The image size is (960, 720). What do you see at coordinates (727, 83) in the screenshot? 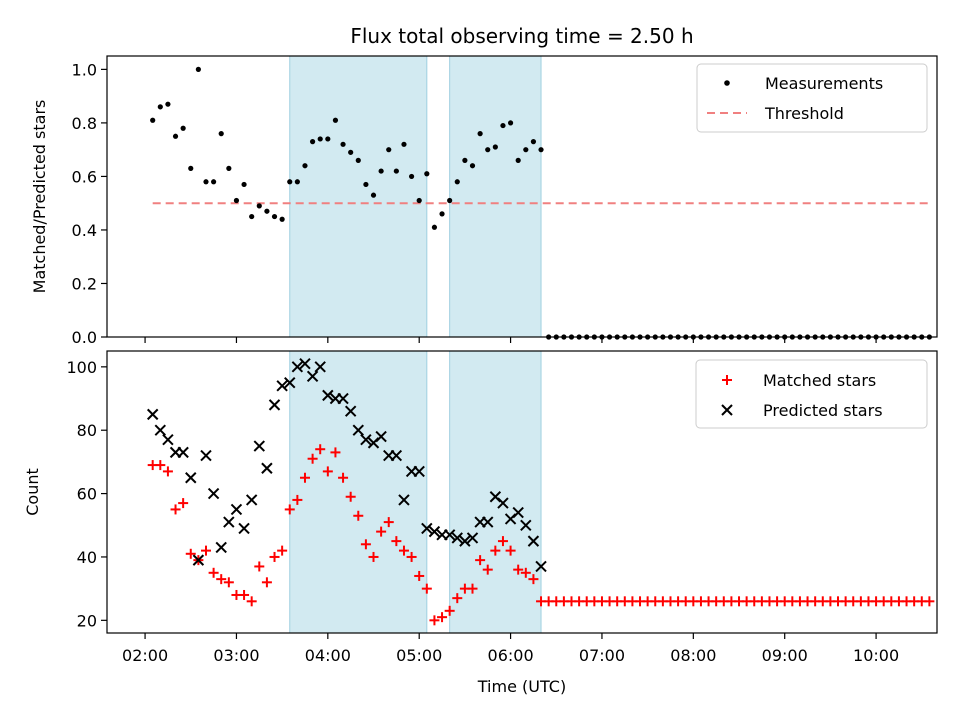
I see `legend-measurements-marker` at bounding box center [727, 83].